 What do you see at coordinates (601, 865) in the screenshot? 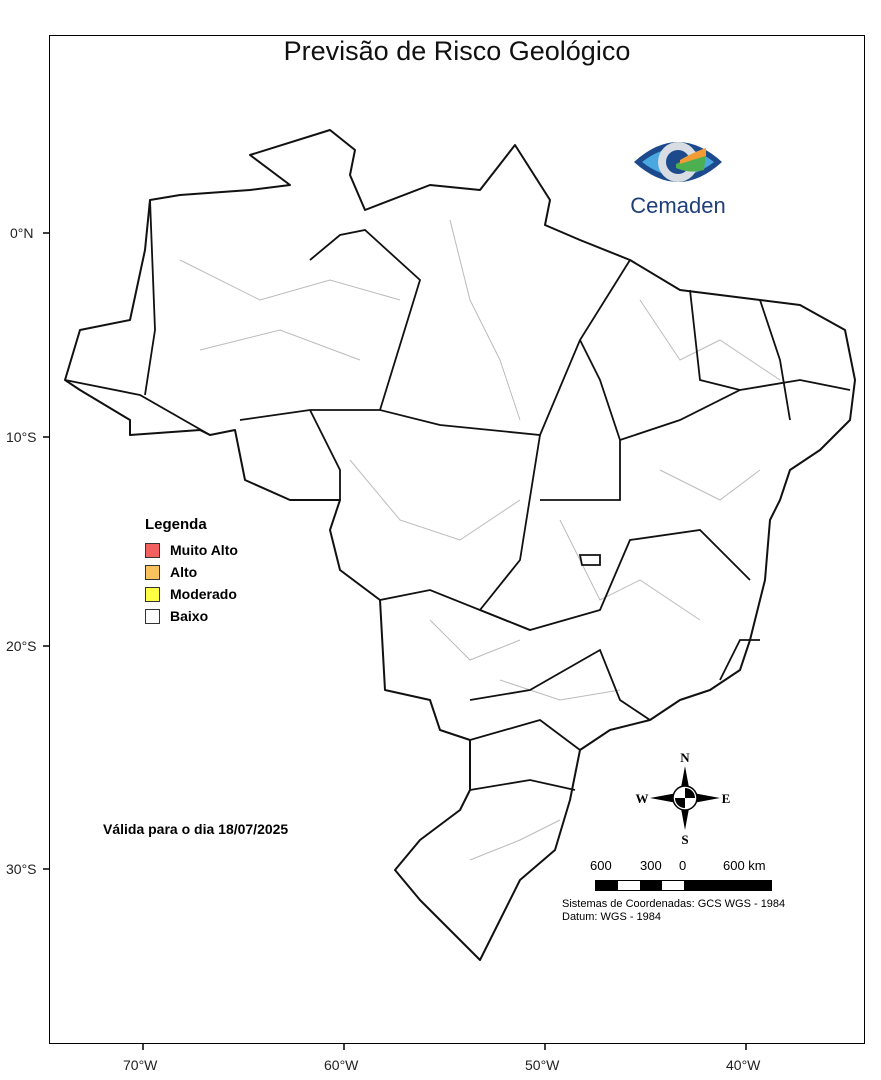
I see `scale-label: 600` at bounding box center [601, 865].